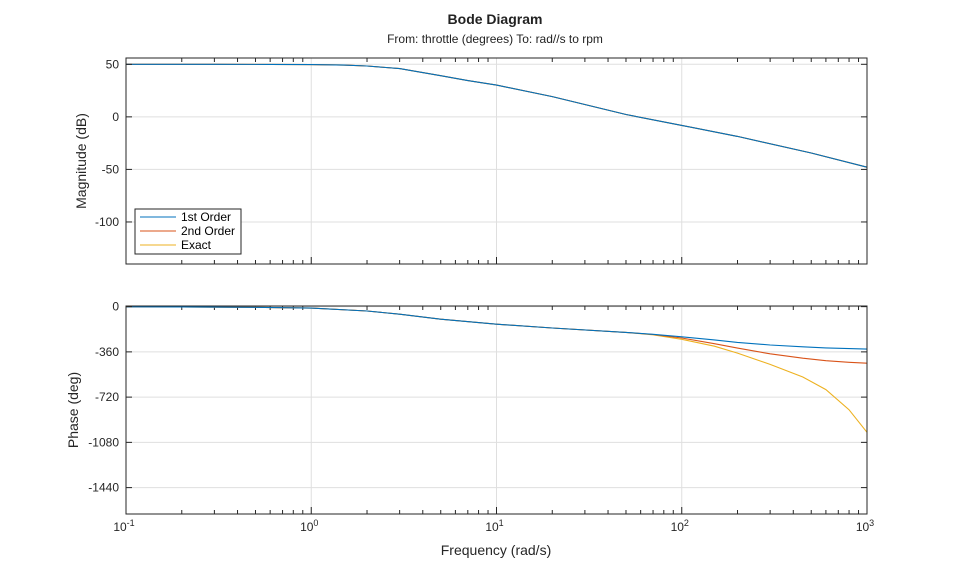 This screenshot has height=577, width=959. What do you see at coordinates (680, 526) in the screenshot?
I see `x-tick-label: 10²` at bounding box center [680, 526].